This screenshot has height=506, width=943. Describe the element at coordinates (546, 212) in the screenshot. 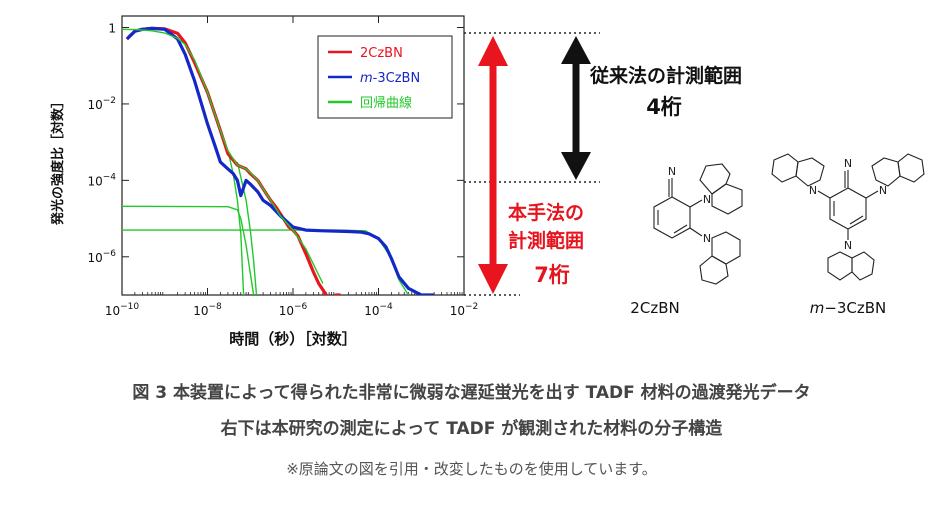

I see `red-arrow-label-1: 本手法の` at that location.